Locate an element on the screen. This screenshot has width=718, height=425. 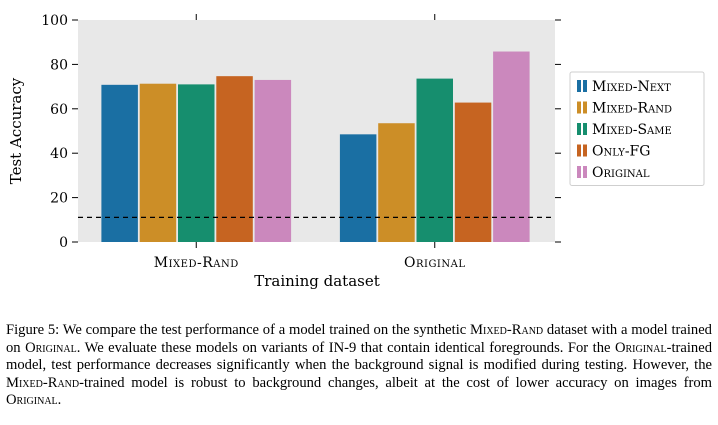
caption-text-2: dataset with a model trained on is located at coordinates (359, 339).